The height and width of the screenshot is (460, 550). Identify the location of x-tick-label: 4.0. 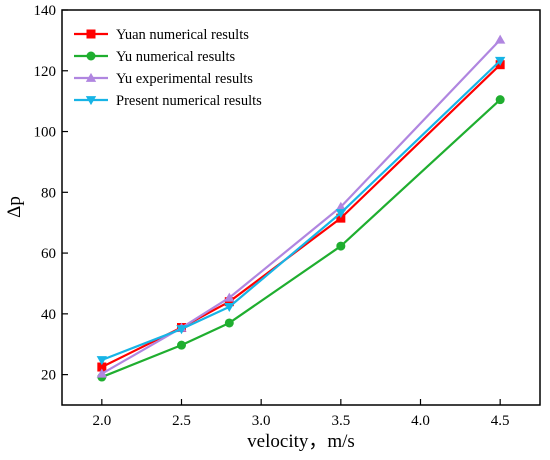
(420, 421).